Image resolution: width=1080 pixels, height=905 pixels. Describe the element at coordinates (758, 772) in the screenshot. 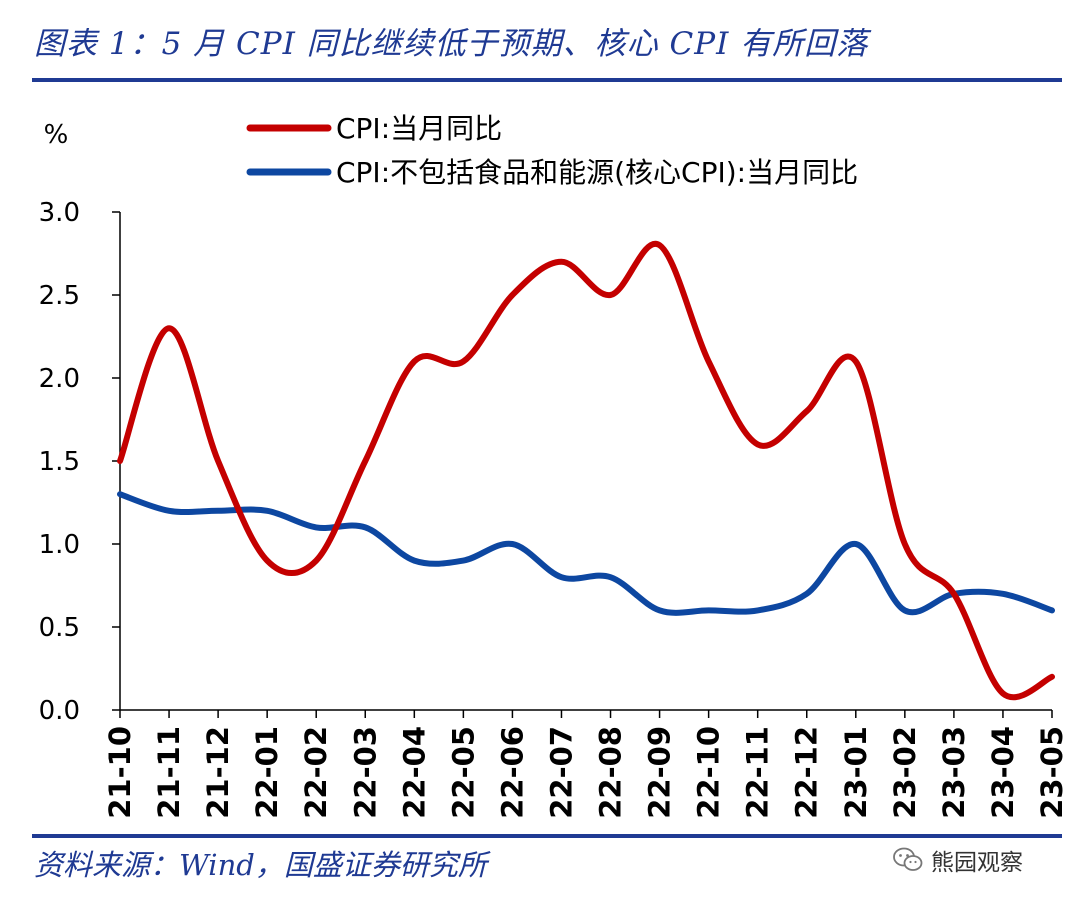

I see `x-tick-label: 22-11` at that location.